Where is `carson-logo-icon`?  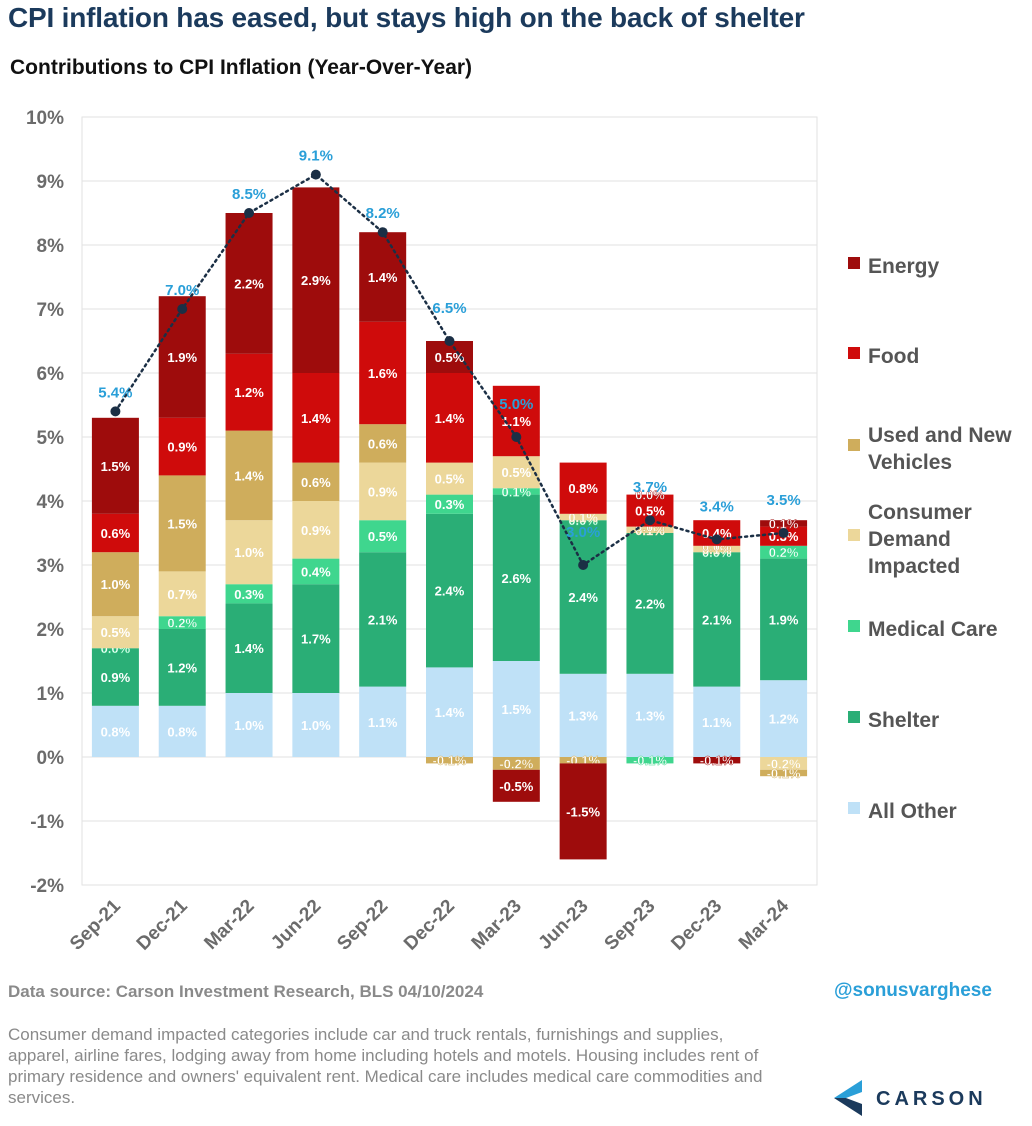
carson-logo-icon is located at coordinates (848, 1098).